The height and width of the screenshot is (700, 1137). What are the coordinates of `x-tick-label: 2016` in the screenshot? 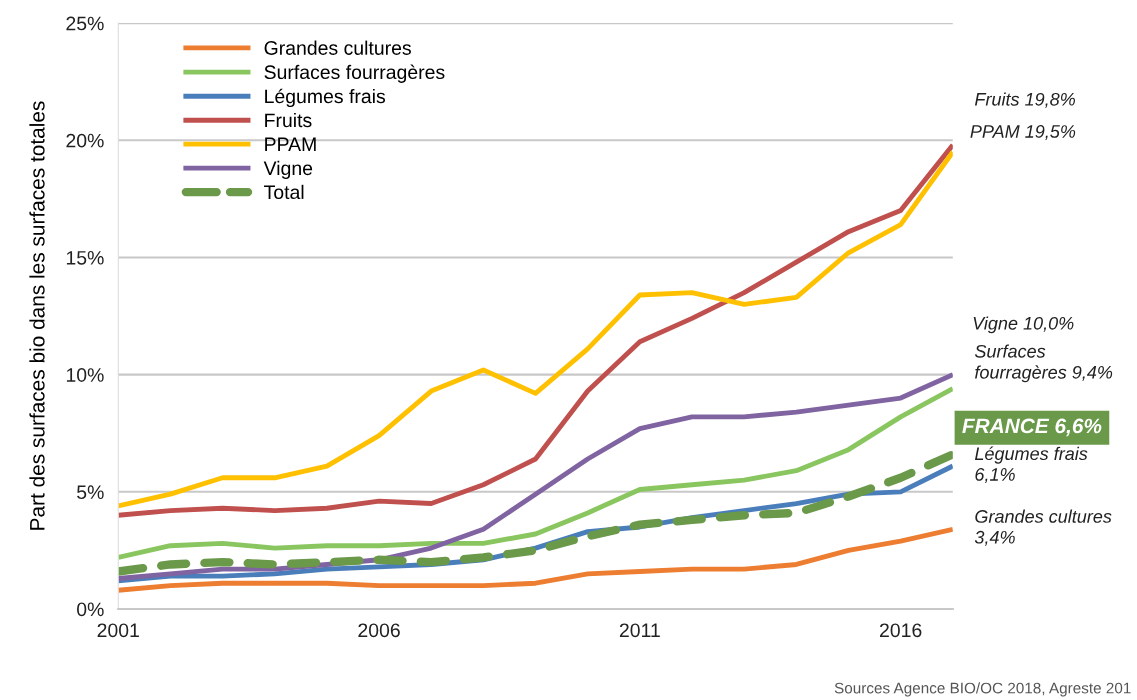 It's located at (901, 630).